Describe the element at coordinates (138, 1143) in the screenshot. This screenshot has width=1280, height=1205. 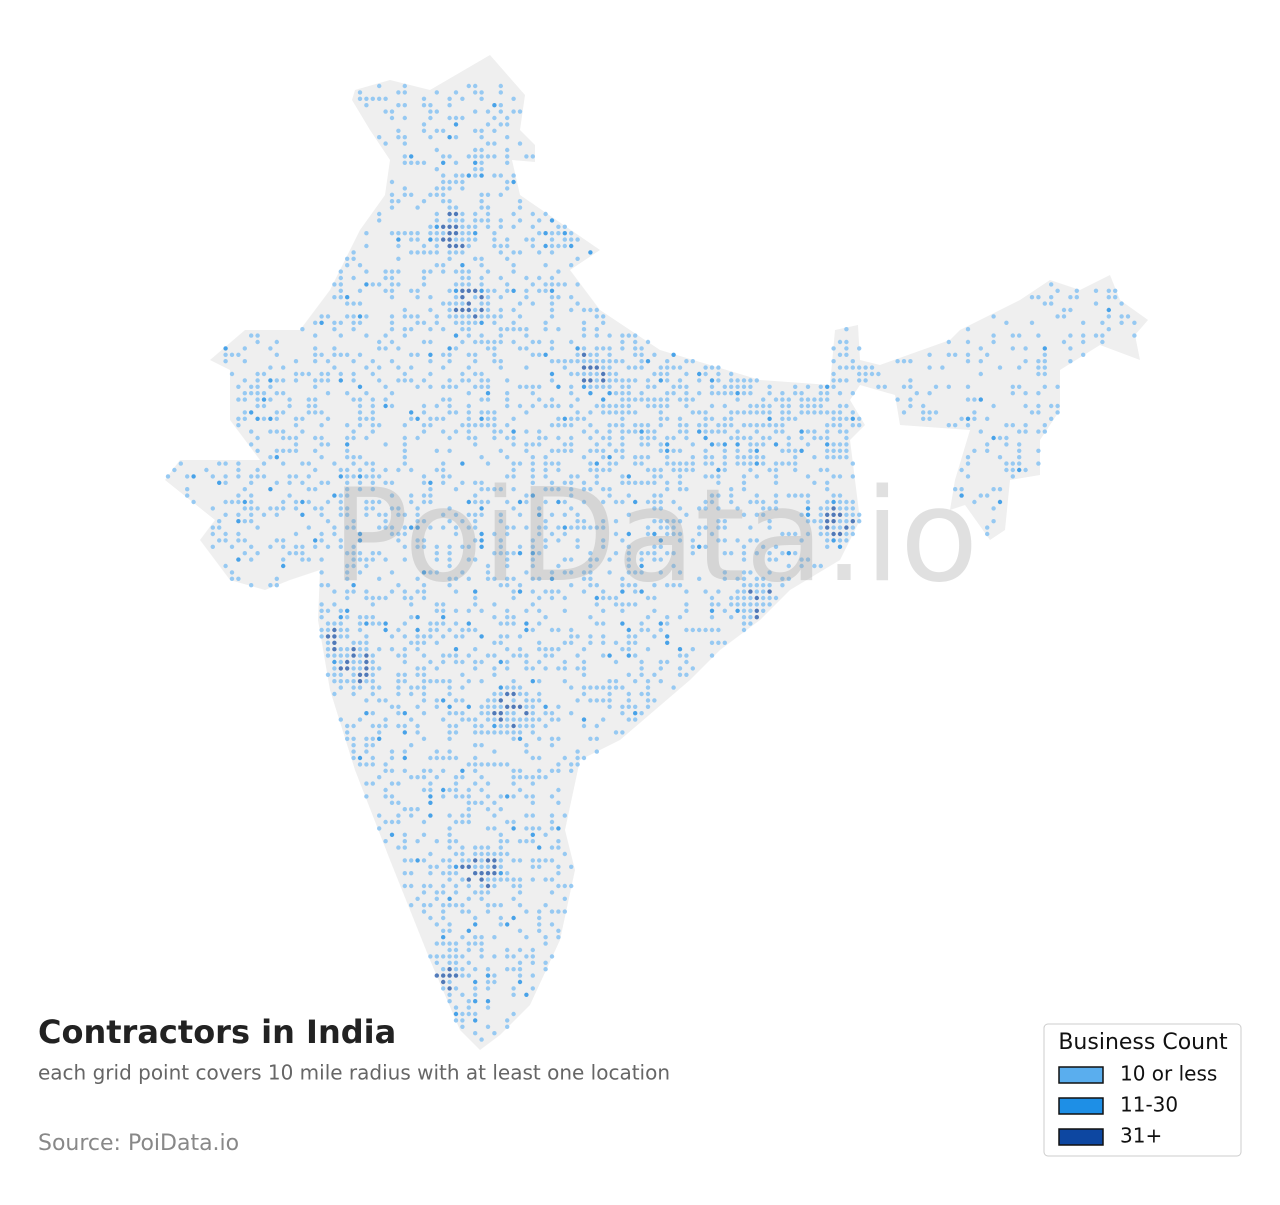
I see `source: Source: PoiData.io` at that location.